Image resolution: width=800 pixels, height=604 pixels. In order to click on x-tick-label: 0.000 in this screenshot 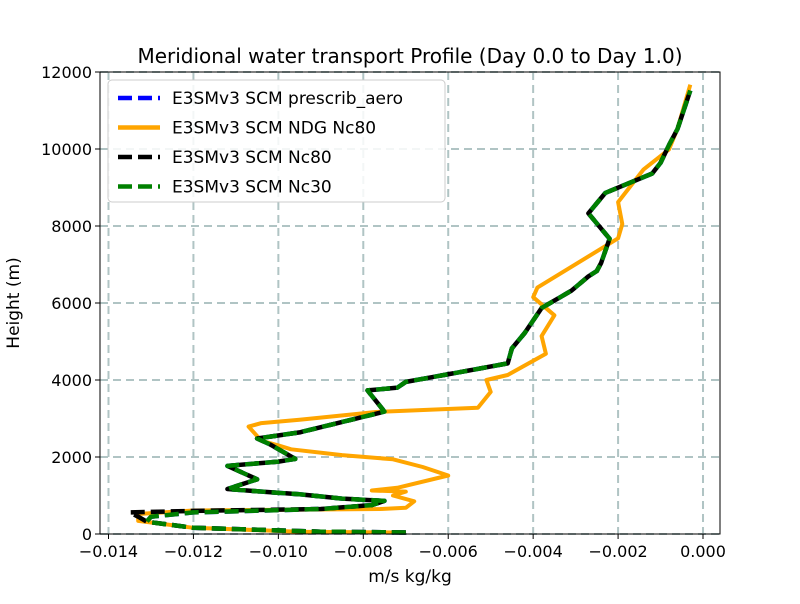, I will do `click(703, 551)`.